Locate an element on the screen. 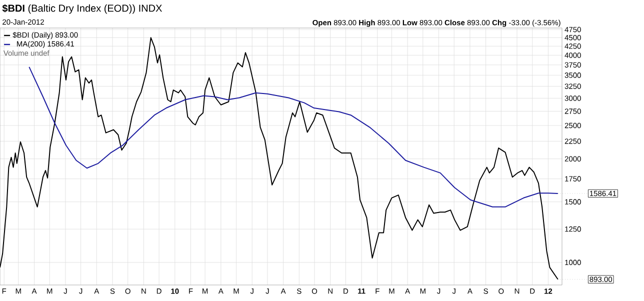 The height and width of the screenshot is (301, 644). chart-title: $BDI (Baltic Dry Index (EOD)) INDX is located at coordinates (82, 9).